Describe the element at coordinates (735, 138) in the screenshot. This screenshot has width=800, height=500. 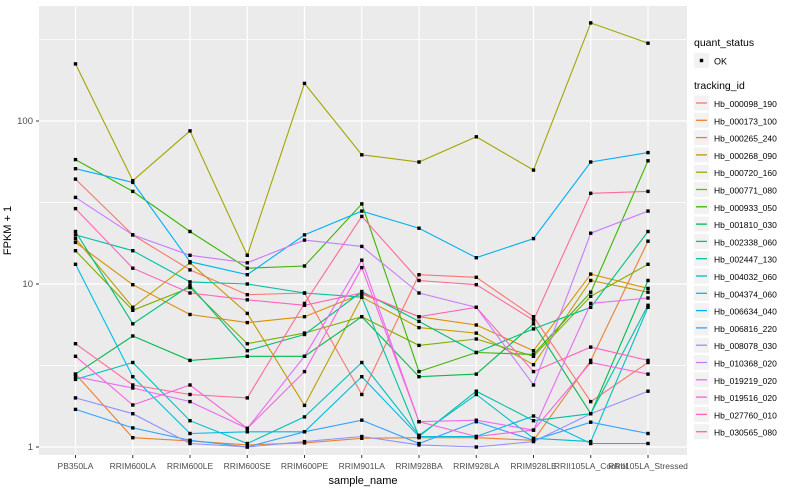
I see `legend-item-Hb_000265_240: Hb_000265_240` at that location.